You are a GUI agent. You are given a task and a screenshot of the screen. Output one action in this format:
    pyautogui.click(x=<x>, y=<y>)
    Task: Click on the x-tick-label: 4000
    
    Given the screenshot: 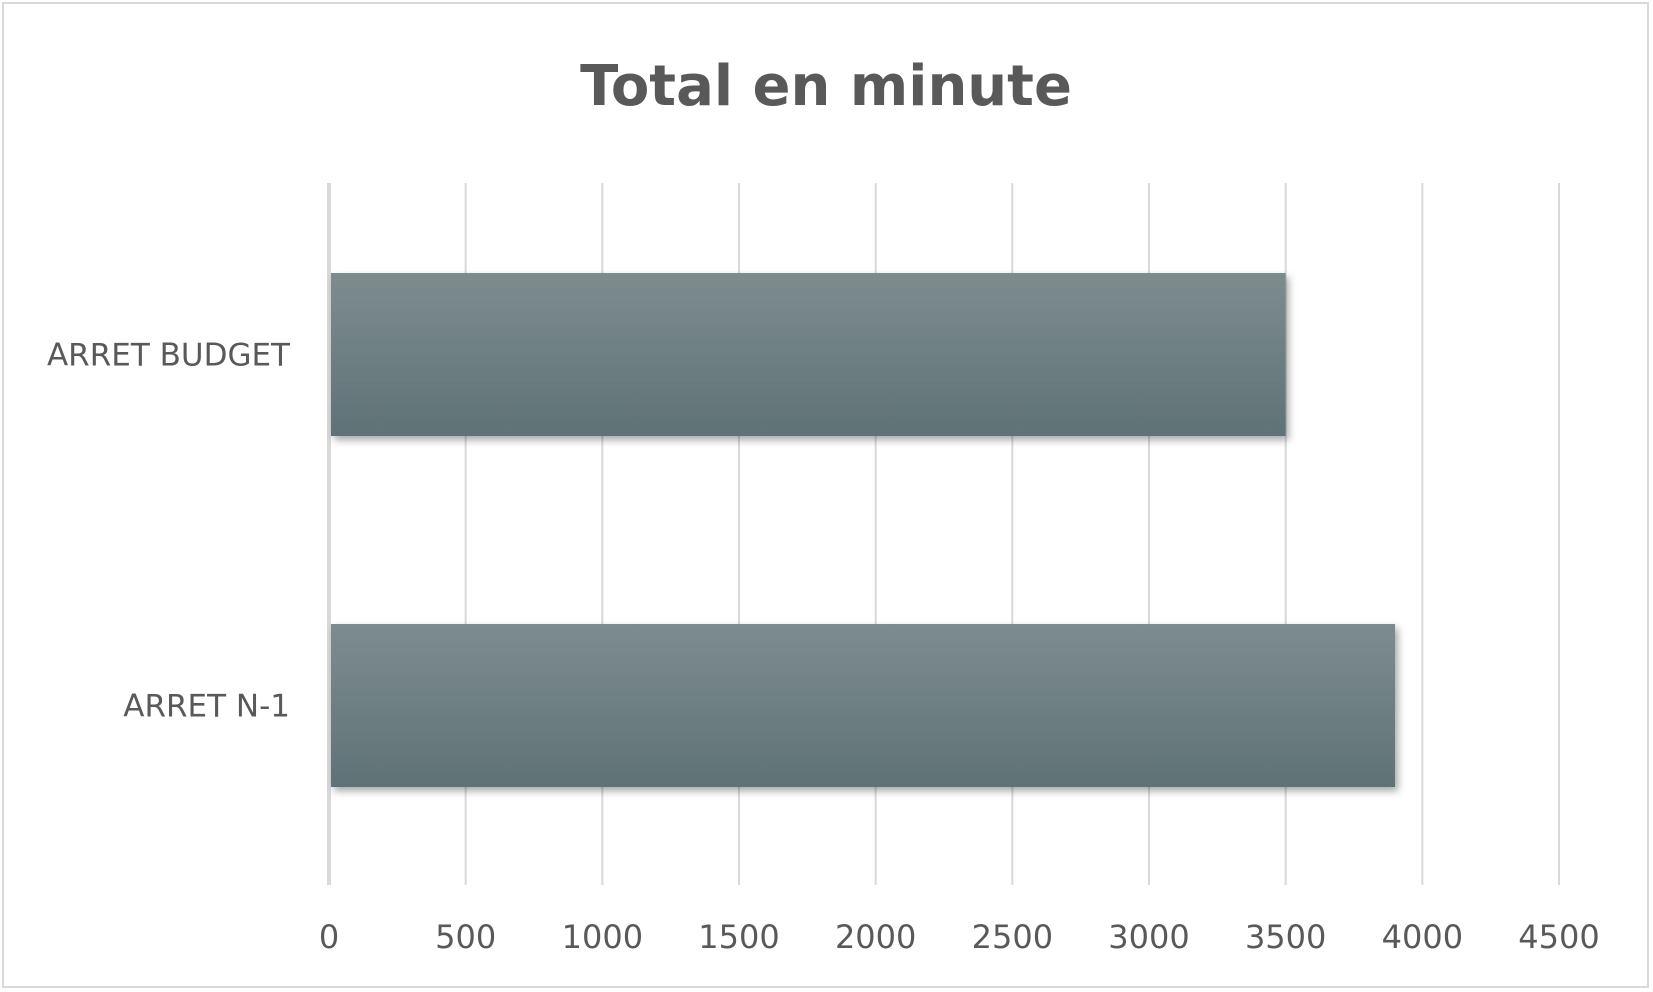 What is the action you would take?
    pyautogui.click(x=1422, y=937)
    